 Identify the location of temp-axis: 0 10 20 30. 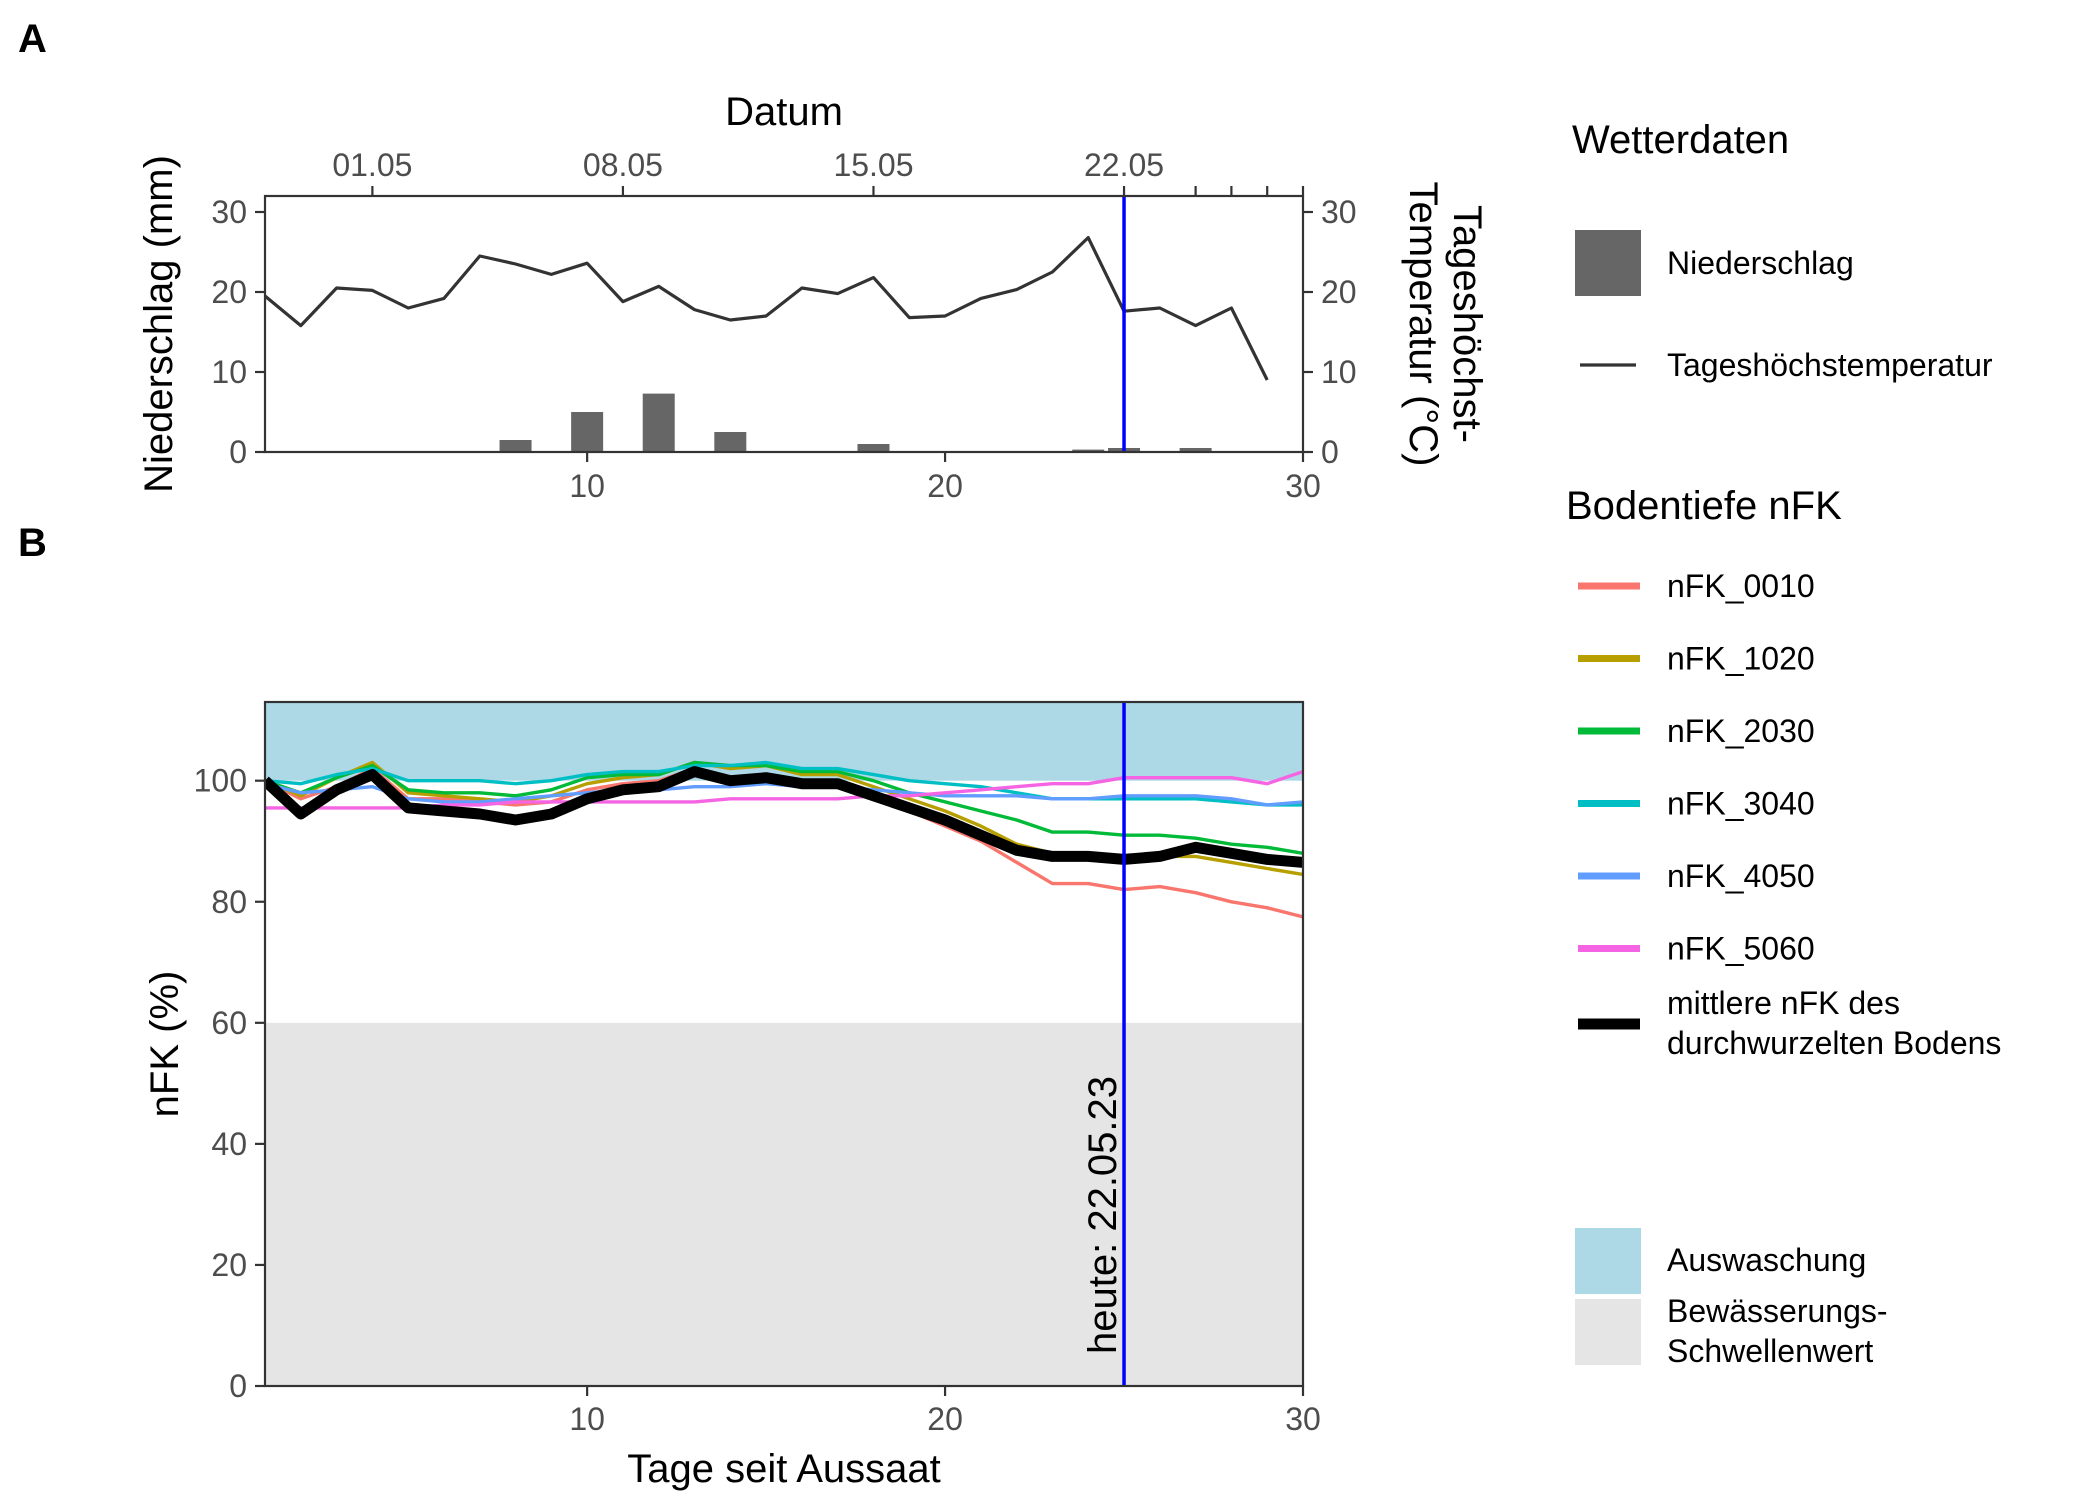
(1330, 332).